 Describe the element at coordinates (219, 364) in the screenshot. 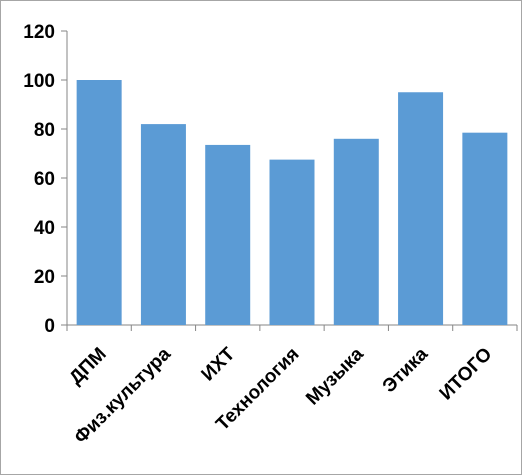

I see `x-category-label: ИХТ` at that location.